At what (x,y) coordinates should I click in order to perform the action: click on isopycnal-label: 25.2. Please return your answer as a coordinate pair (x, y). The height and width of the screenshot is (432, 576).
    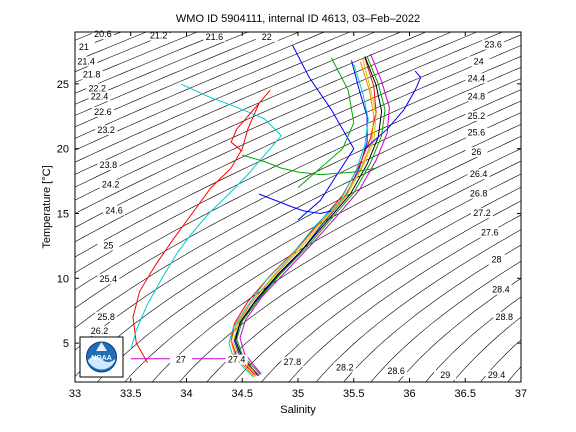
    Looking at the image, I should click on (477, 116).